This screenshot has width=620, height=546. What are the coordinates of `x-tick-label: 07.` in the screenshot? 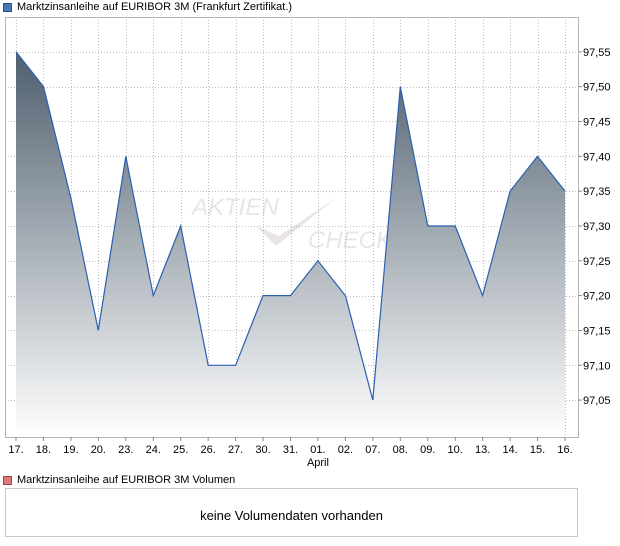 It's located at (372, 450).